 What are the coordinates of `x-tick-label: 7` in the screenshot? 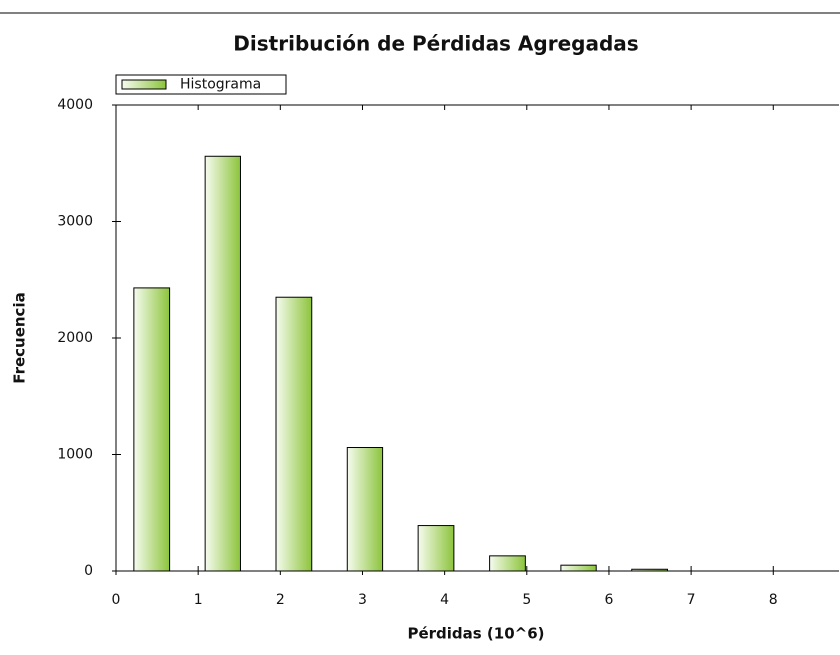 It's located at (691, 600).